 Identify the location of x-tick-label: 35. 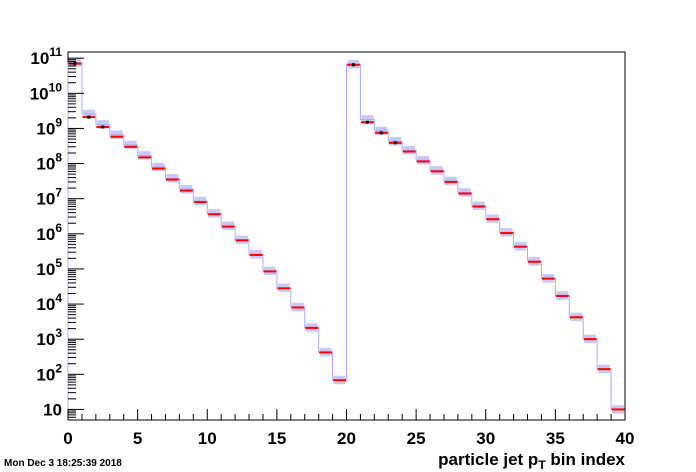
(555, 438).